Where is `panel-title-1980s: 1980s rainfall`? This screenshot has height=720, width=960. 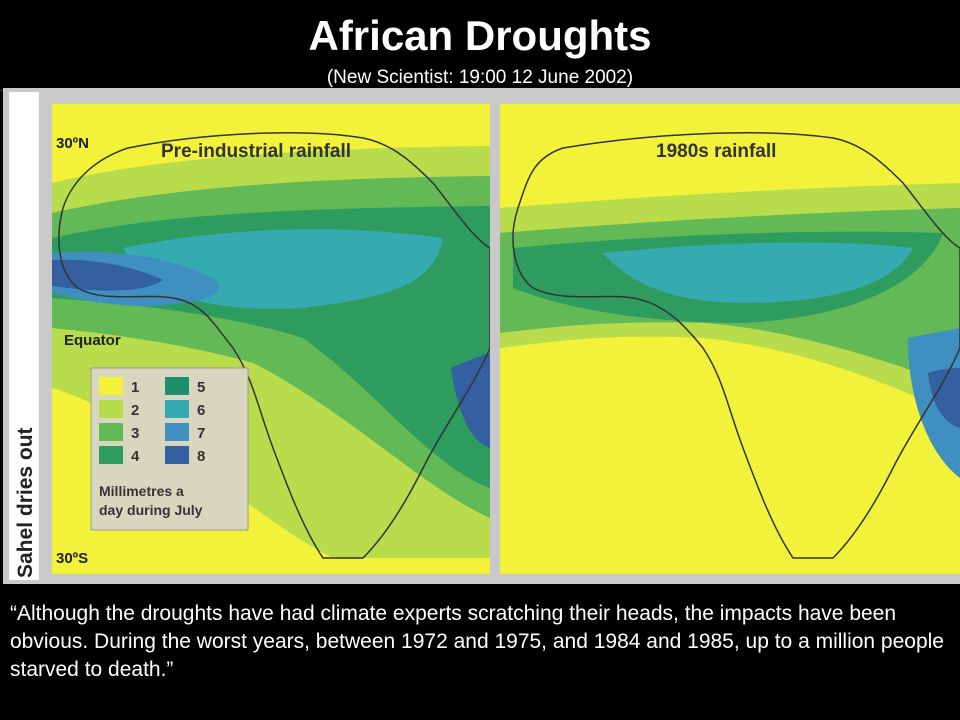
panel-title-1980s: 1980s rainfall is located at coordinates (716, 151).